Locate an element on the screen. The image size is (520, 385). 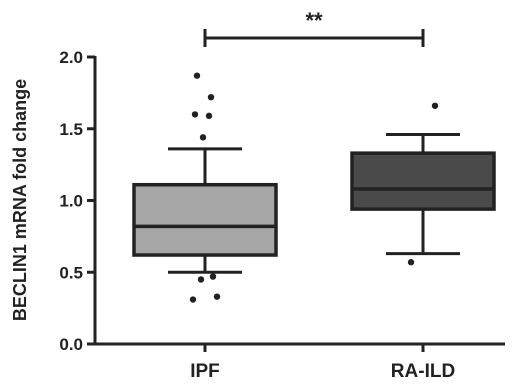
y-tick-label: 1.0 is located at coordinates (71, 201).